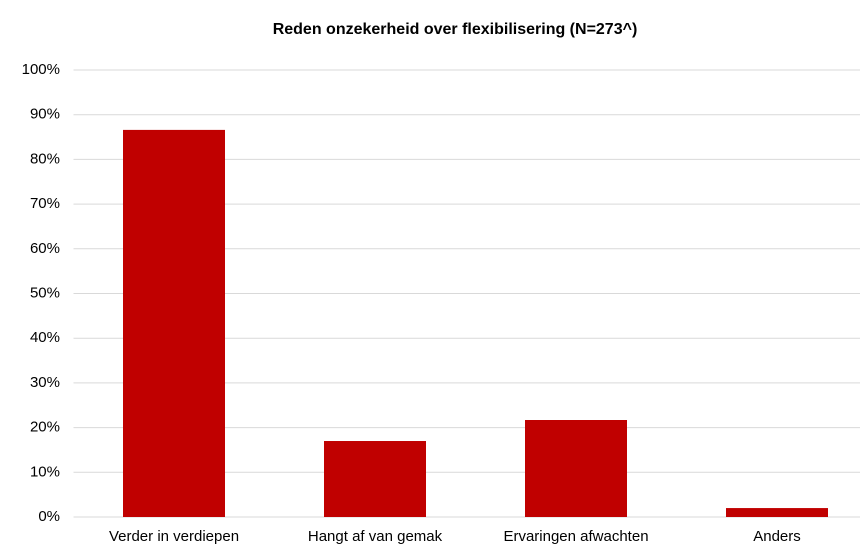 The image size is (867, 547). I want to click on y-tick-label: 90%, so click(45, 114).